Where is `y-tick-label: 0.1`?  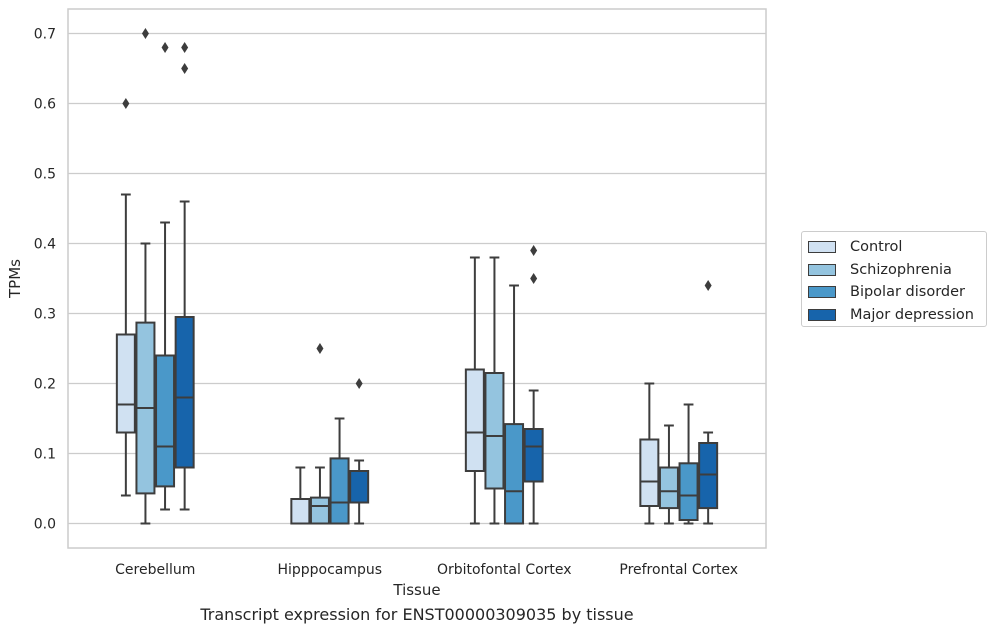
y-tick-label: 0.1 is located at coordinates (45, 455).